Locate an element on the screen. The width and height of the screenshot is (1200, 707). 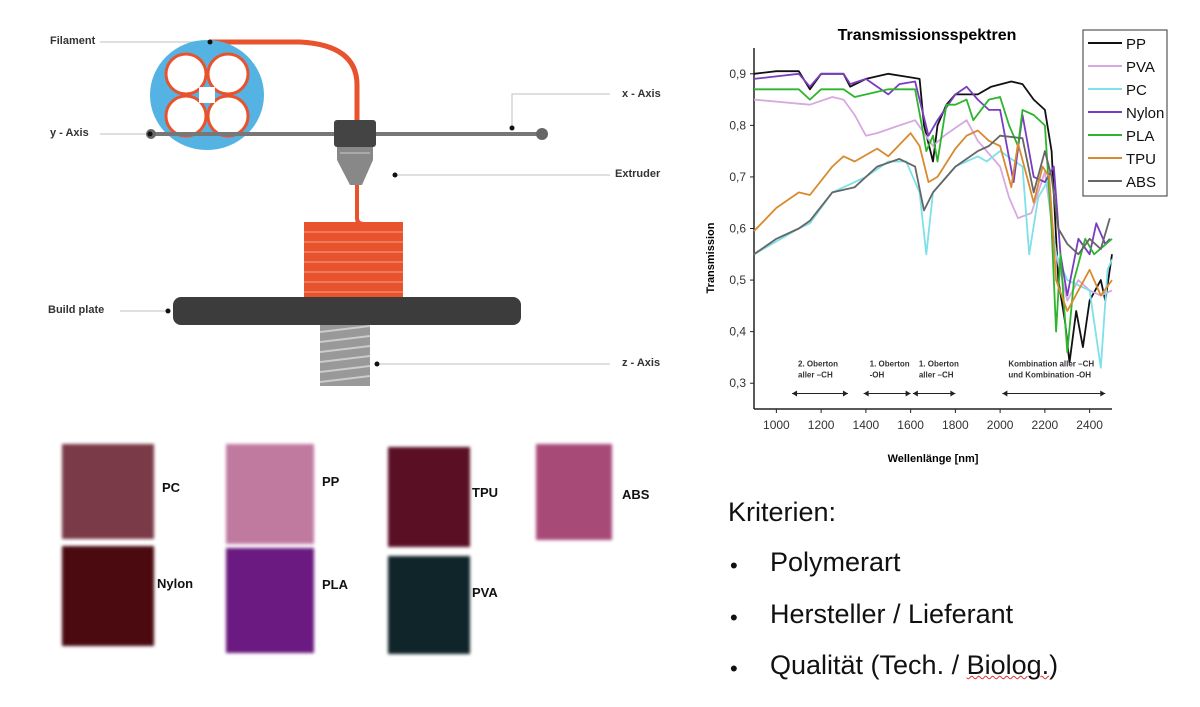
x-axis-label: Wellenlänge [nm] is located at coordinates (933, 459).